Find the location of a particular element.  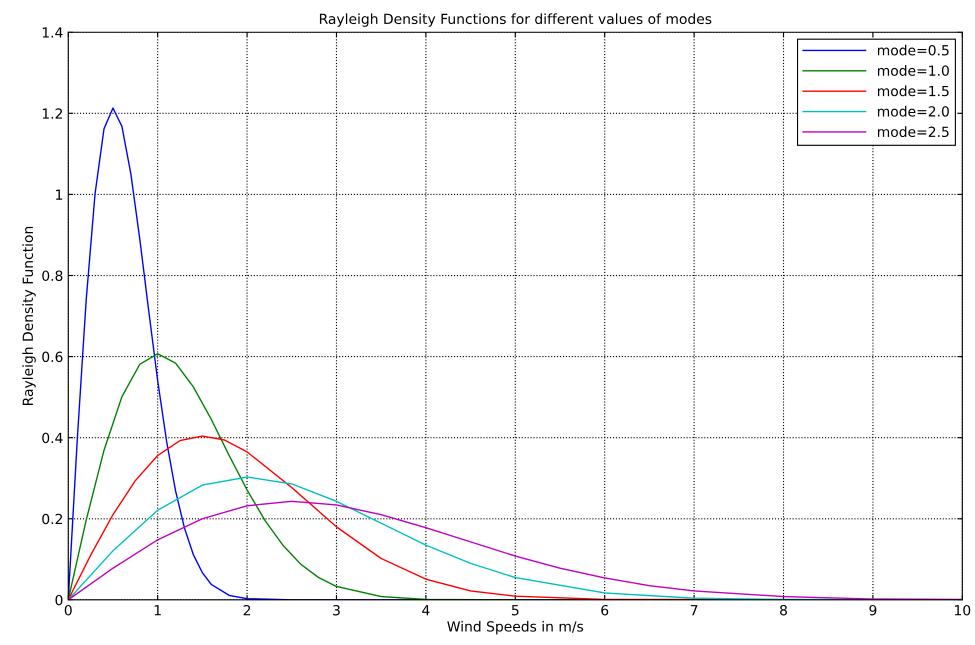

x-tick-label: 9 is located at coordinates (872, 610).